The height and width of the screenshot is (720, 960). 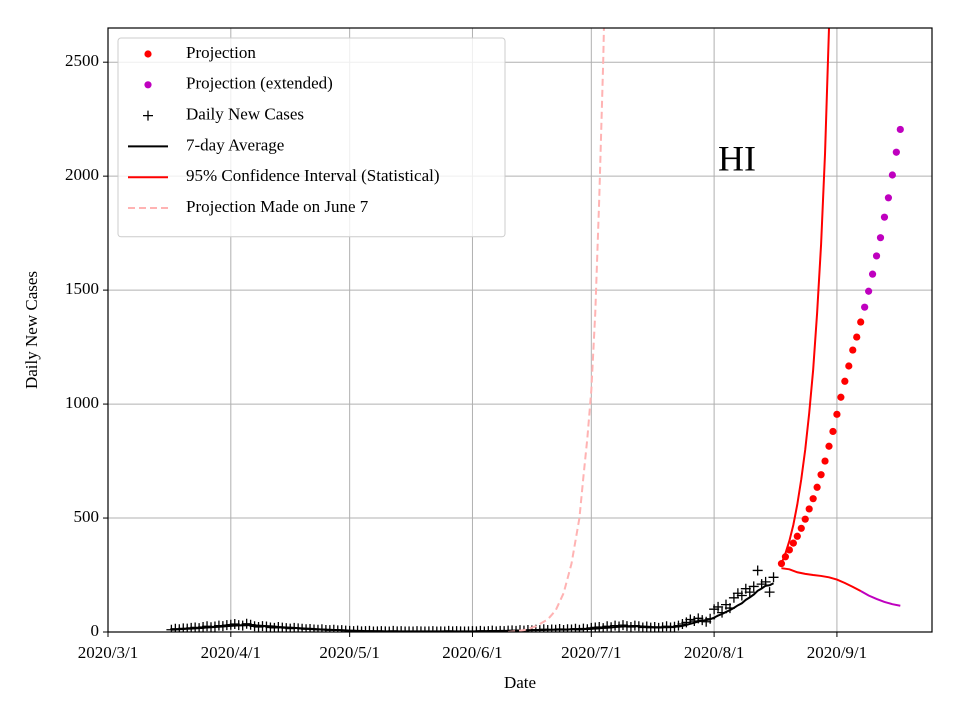 I want to click on x-tick-label: 2020/5/1, so click(x=349, y=652).